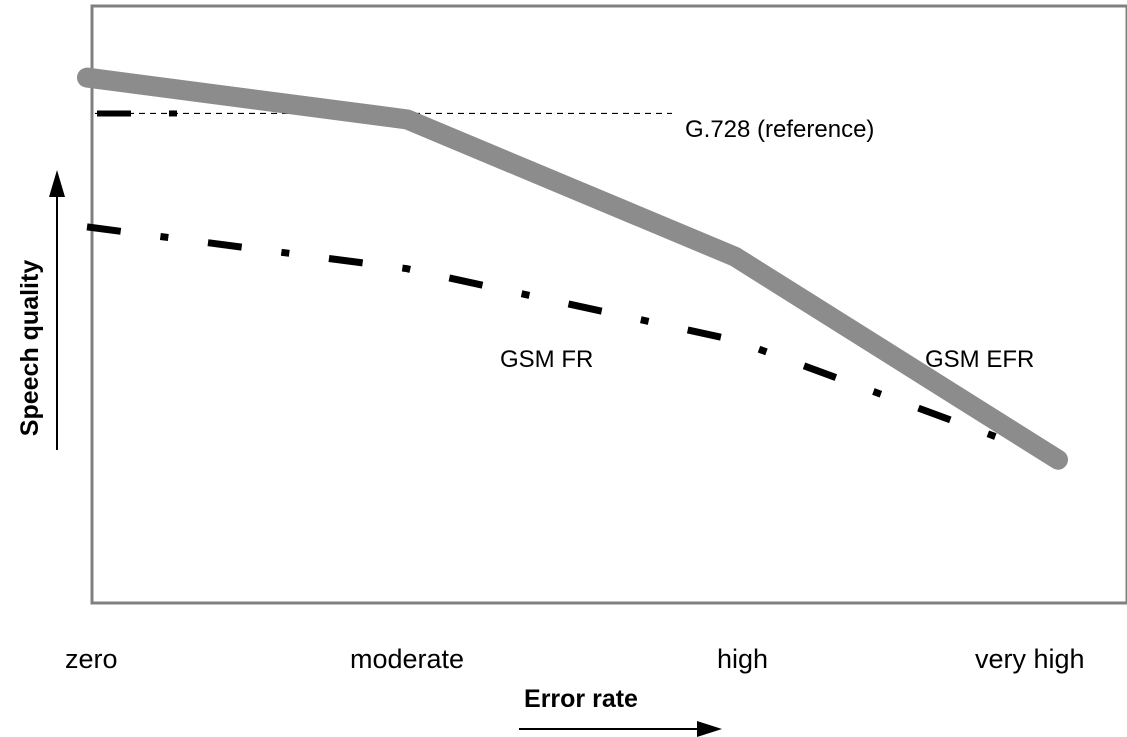 The image size is (1127, 737). Describe the element at coordinates (546, 359) in the screenshot. I see `label-gsm-fr: GSM FR` at that location.